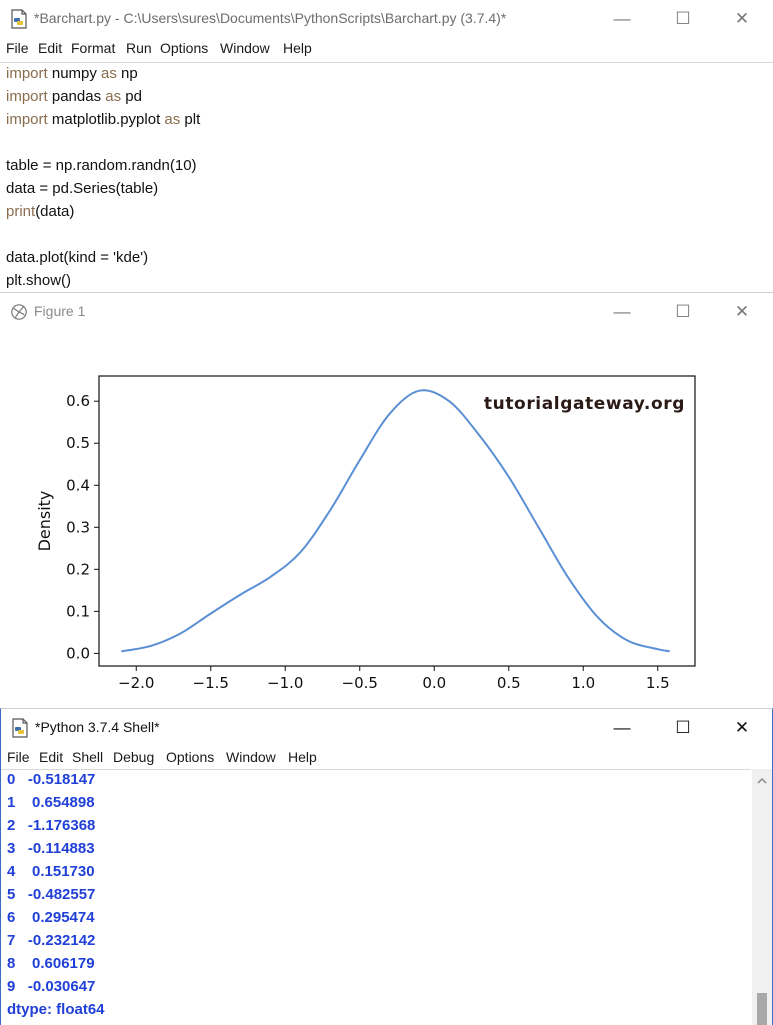  Describe the element at coordinates (386, 49) in the screenshot. I see `editor-menubar: File Edit Format Run Options Window Help` at that location.